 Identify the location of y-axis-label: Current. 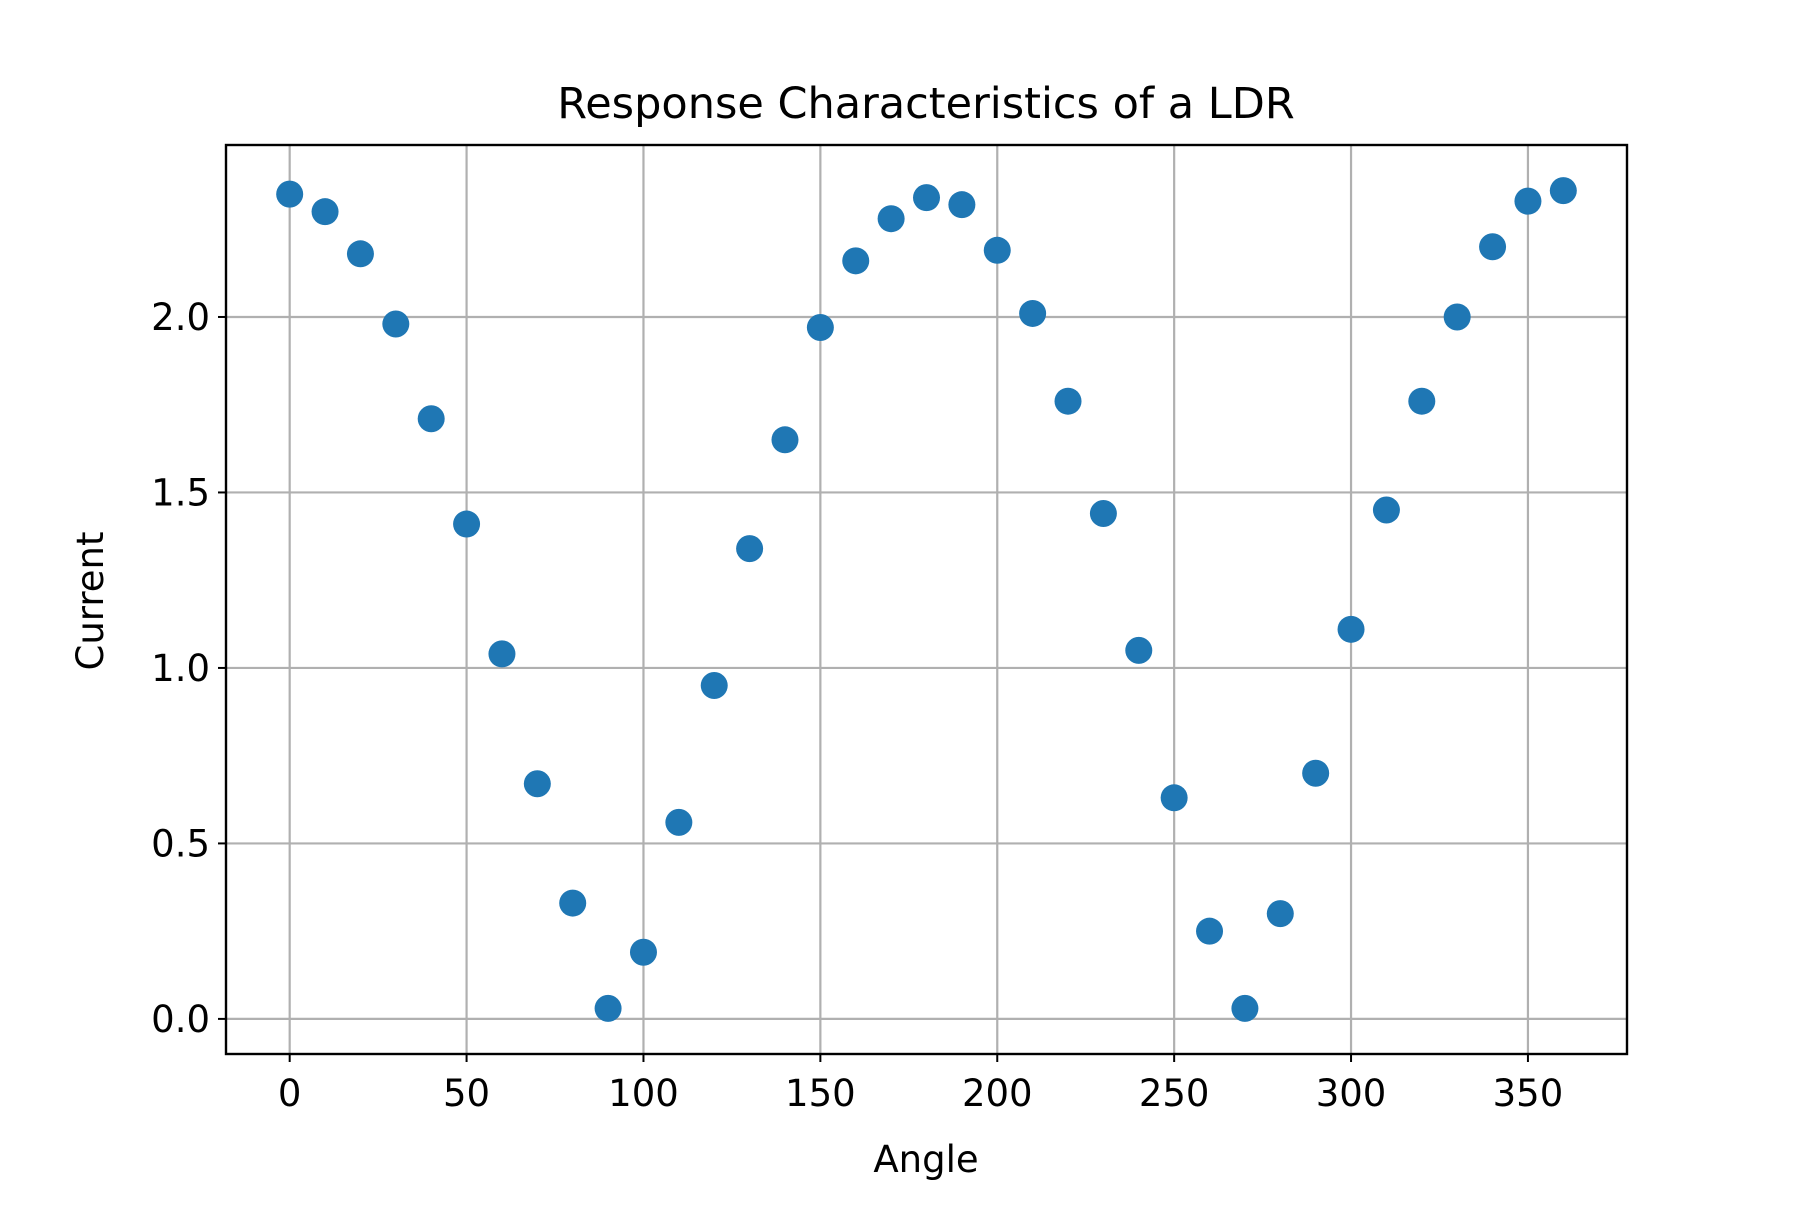
(90, 601).